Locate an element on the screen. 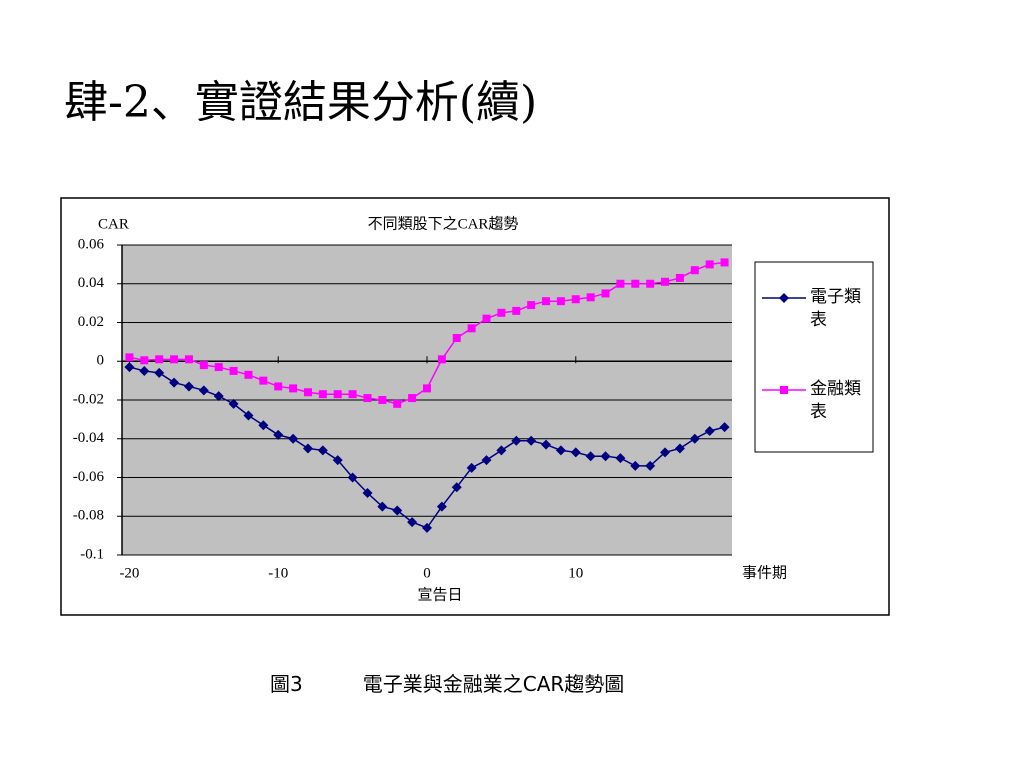 This screenshot has width=1024, height=768. legend-box is located at coordinates (814, 357).